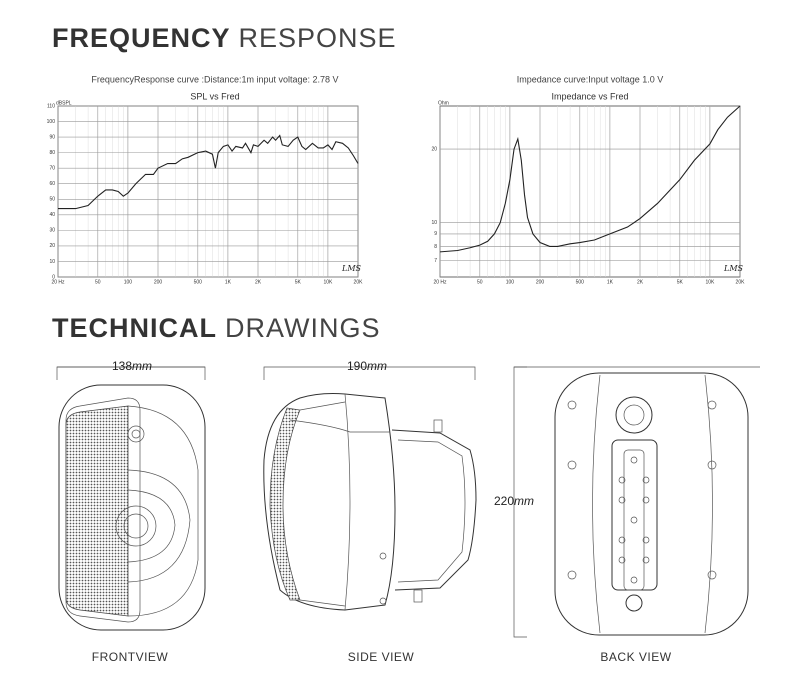  I want to click on section-title: TECHNICAL DRAWINGS, so click(216, 328).